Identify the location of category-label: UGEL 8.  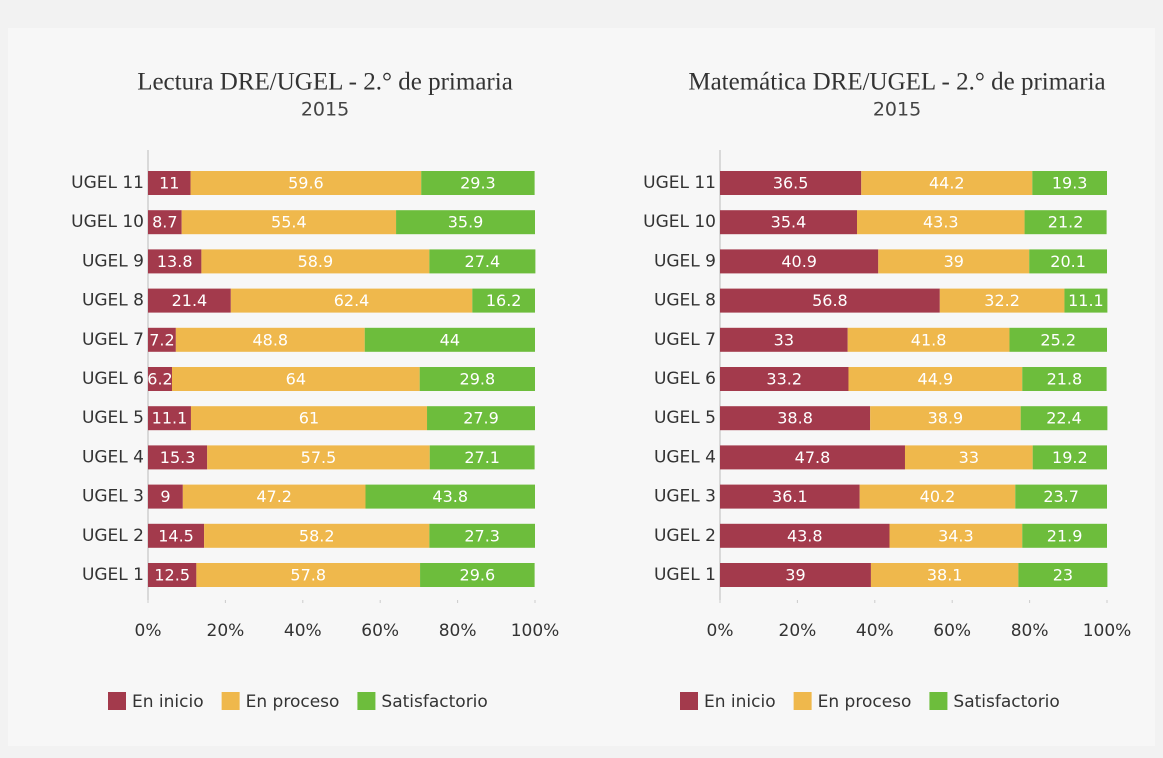
(685, 301).